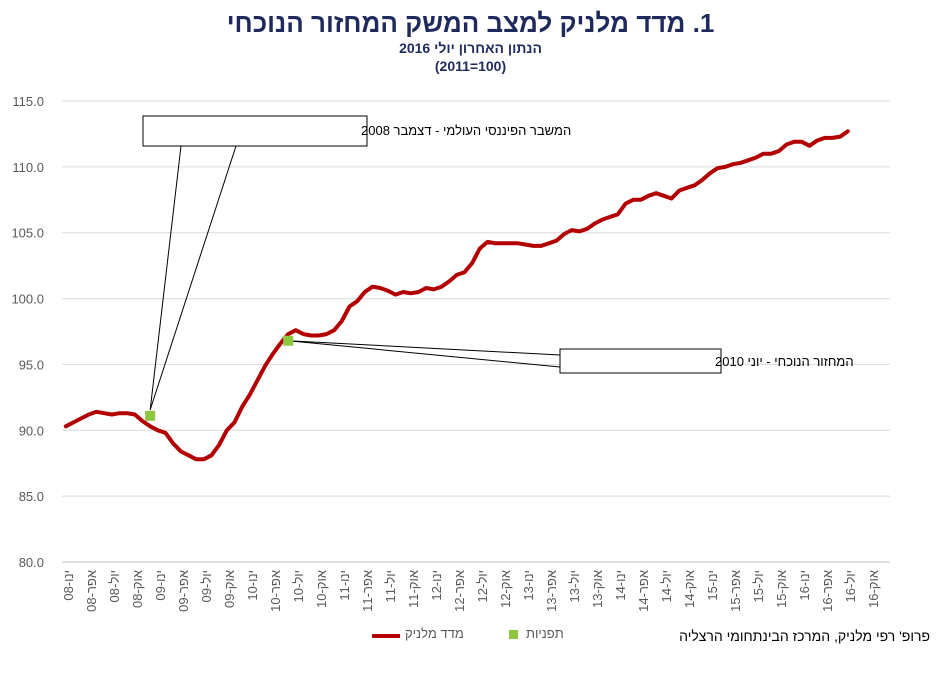 The width and height of the screenshot is (941, 688). What do you see at coordinates (31, 496) in the screenshot?
I see `y-tick-label: 85.0` at bounding box center [31, 496].